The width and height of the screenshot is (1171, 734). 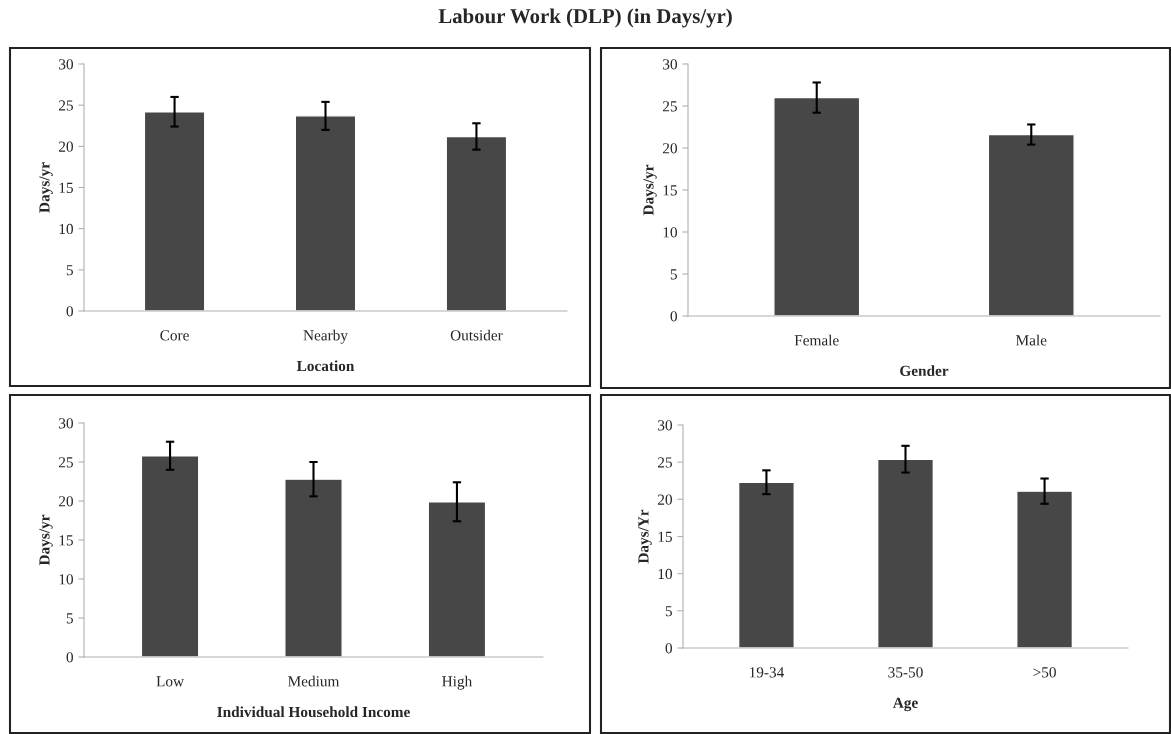 What do you see at coordinates (170, 681) in the screenshot?
I see `x-tick-label: Low` at bounding box center [170, 681].